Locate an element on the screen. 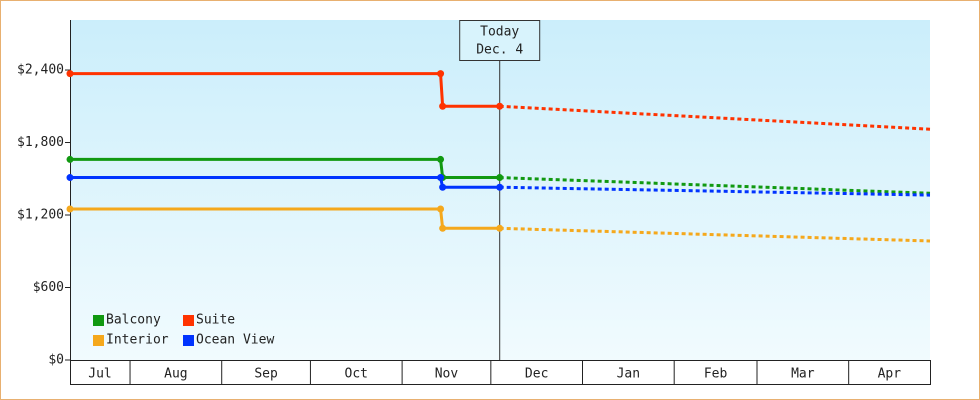  today-date: Dec. 4 is located at coordinates (499, 50).